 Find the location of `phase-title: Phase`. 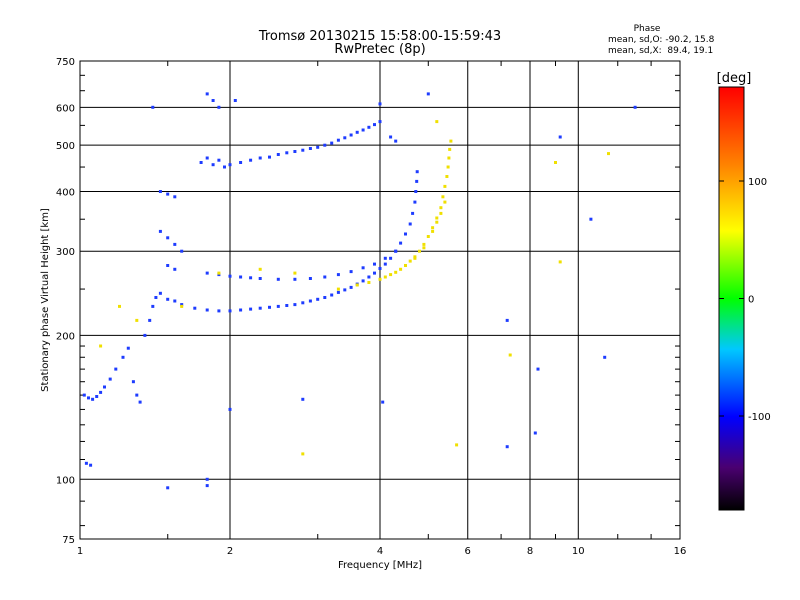

phase-title: Phase is located at coordinates (647, 29).